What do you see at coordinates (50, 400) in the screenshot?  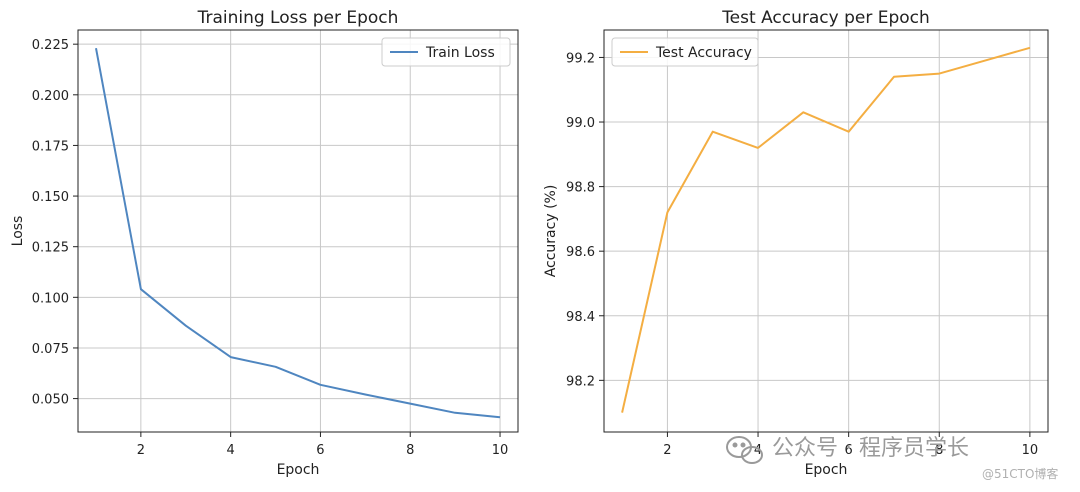 I see `y-tick-label: 0.050` at bounding box center [50, 400].